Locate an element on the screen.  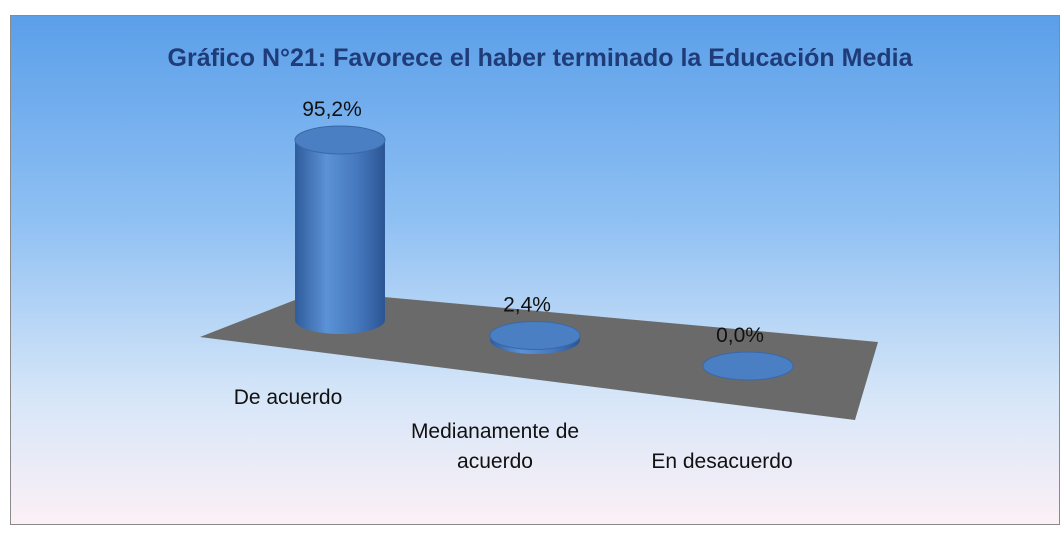
value-label: 2,4% is located at coordinates (527, 304).